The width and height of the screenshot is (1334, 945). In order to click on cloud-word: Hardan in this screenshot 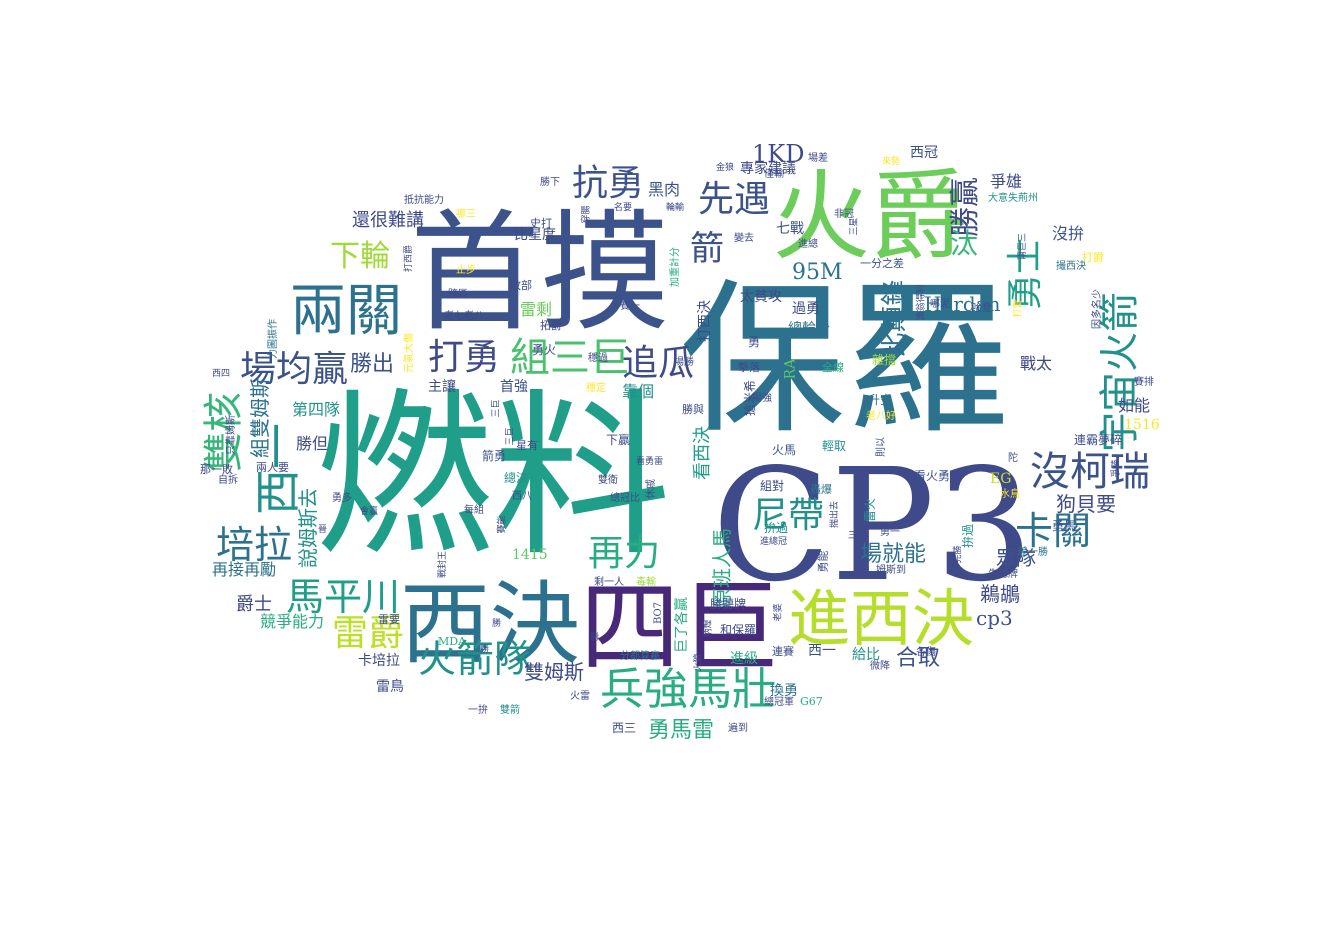, I will do `click(962, 304)`.